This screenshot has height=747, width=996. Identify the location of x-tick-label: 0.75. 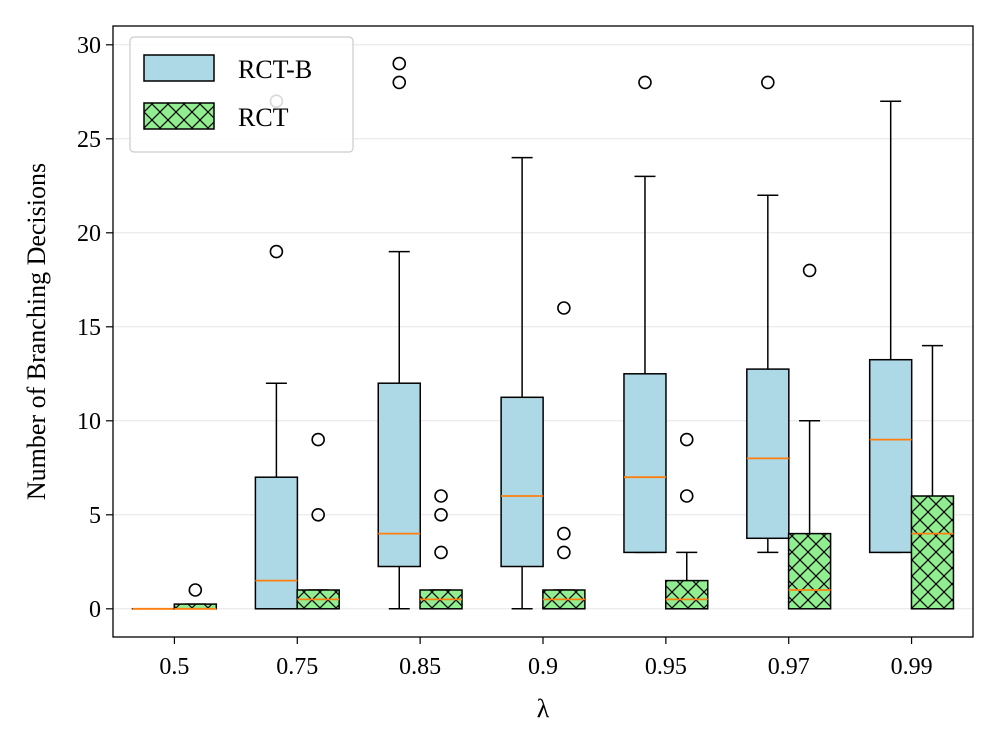
(297, 667).